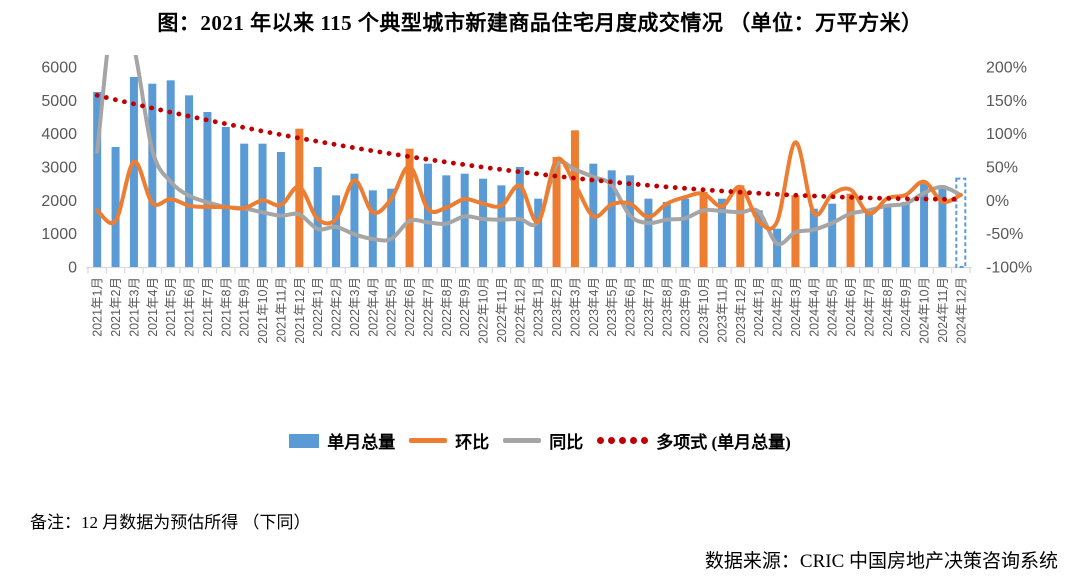 The height and width of the screenshot is (576, 1080). I want to click on x-axis-label: 2022年1月, so click(318, 307).